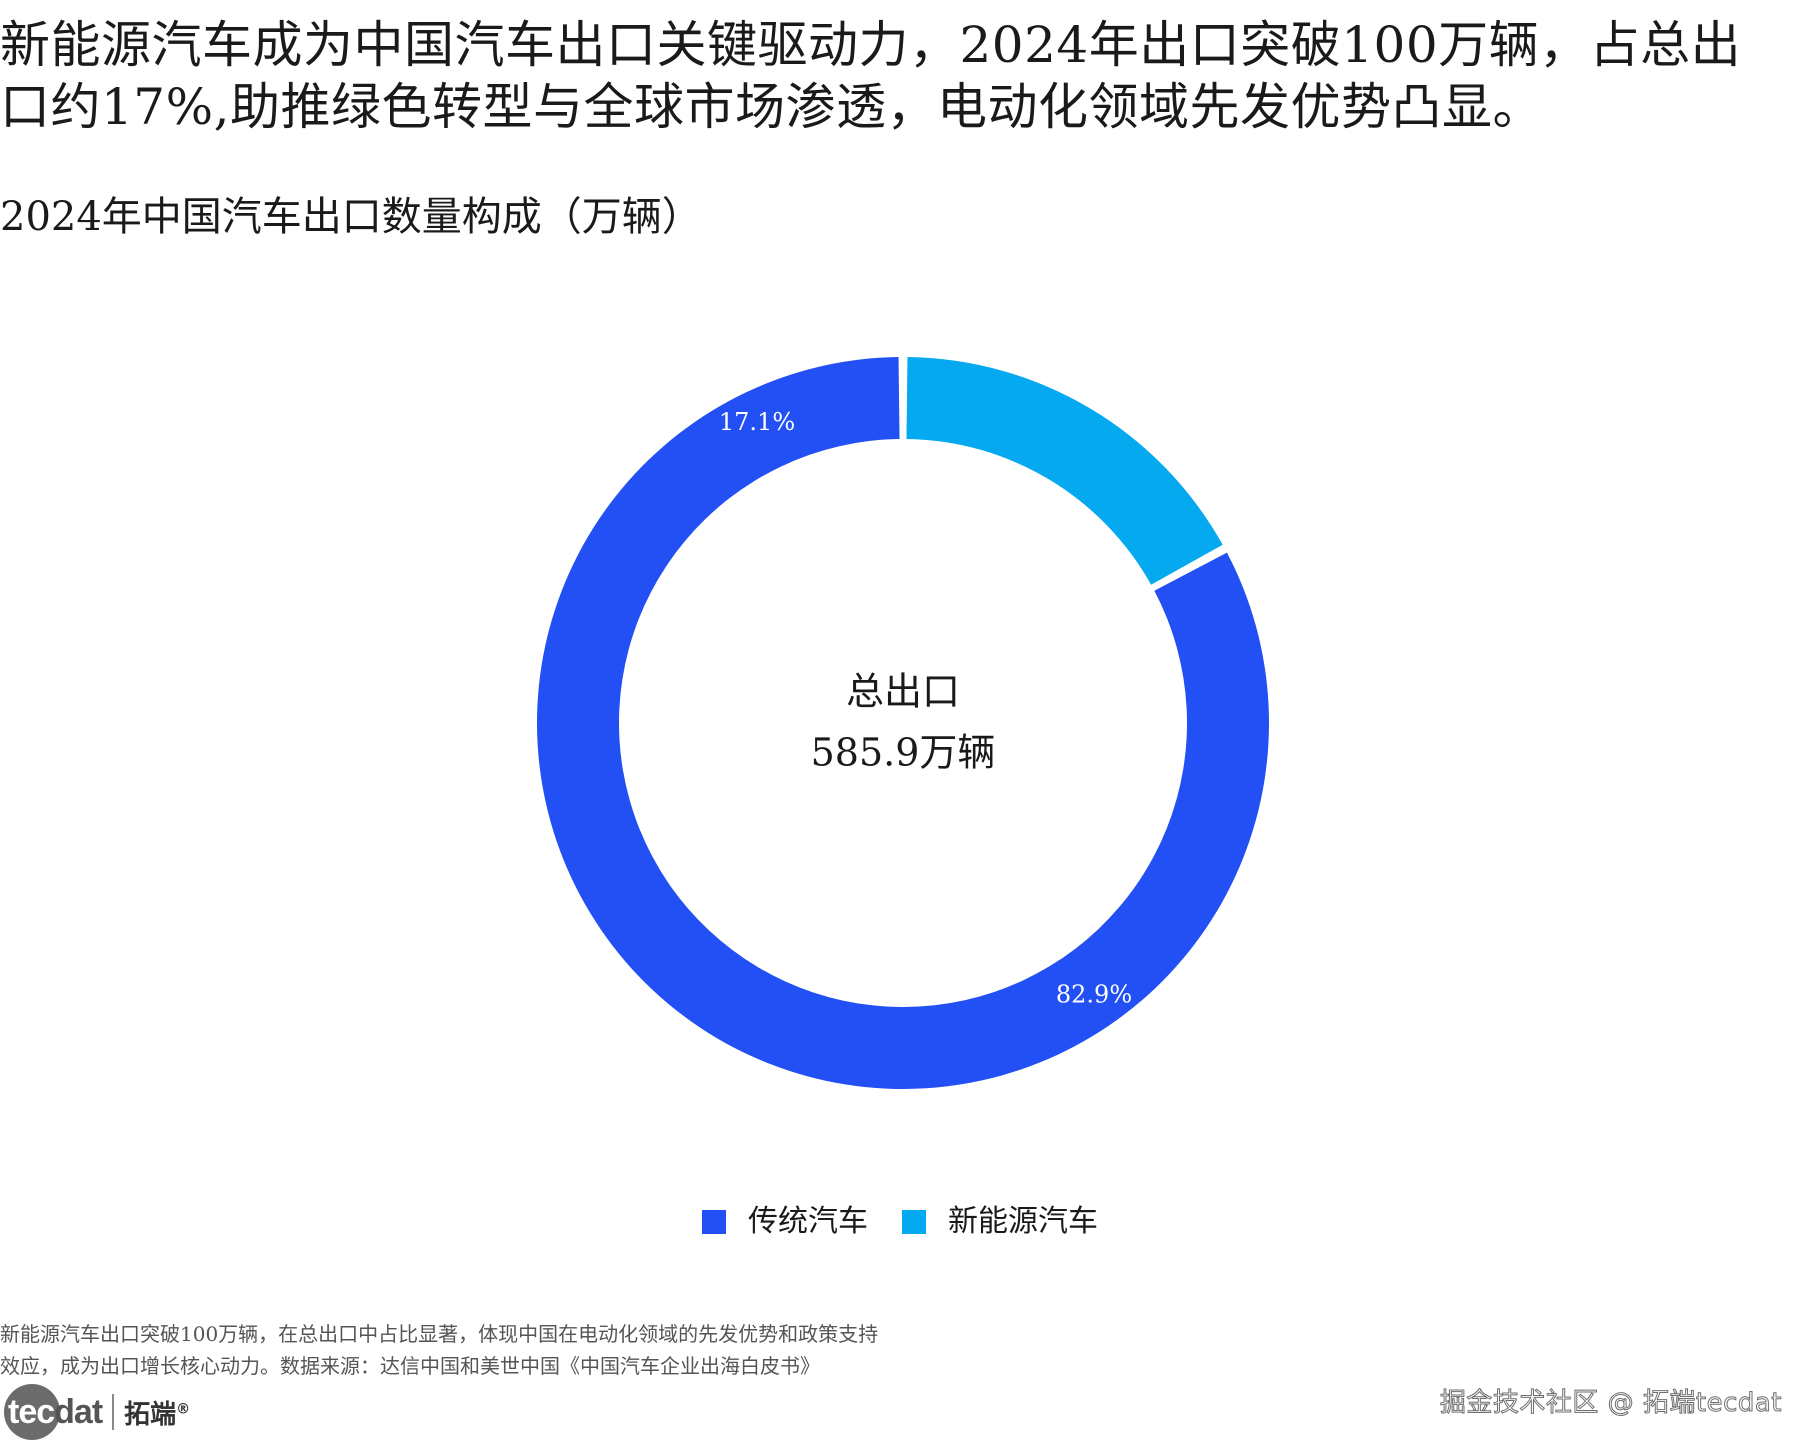 The width and height of the screenshot is (1800, 1440). Describe the element at coordinates (903, 692) in the screenshot. I see `center-label-title: 总出口` at that location.